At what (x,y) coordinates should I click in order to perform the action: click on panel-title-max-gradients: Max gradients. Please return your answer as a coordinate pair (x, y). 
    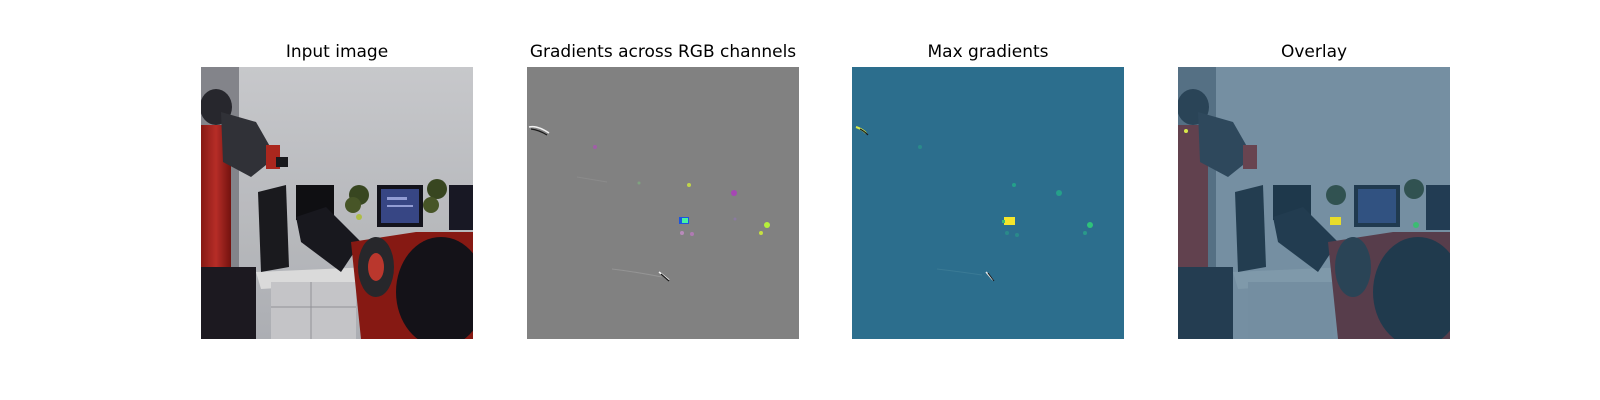
    Looking at the image, I should click on (988, 52).